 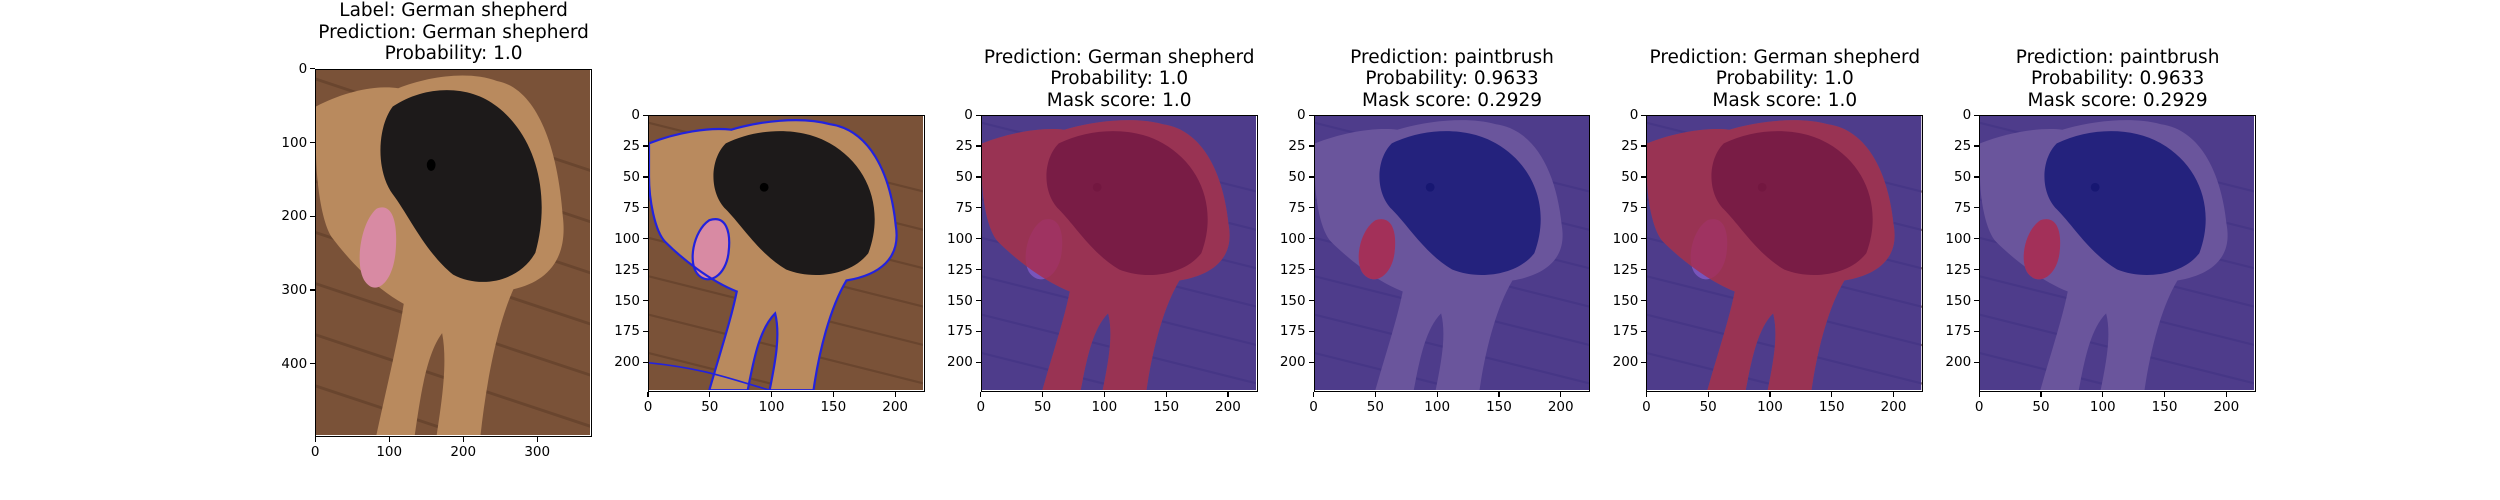 What do you see at coordinates (1771, 255) in the screenshot?
I see `dog-mask-overlay` at bounding box center [1771, 255].